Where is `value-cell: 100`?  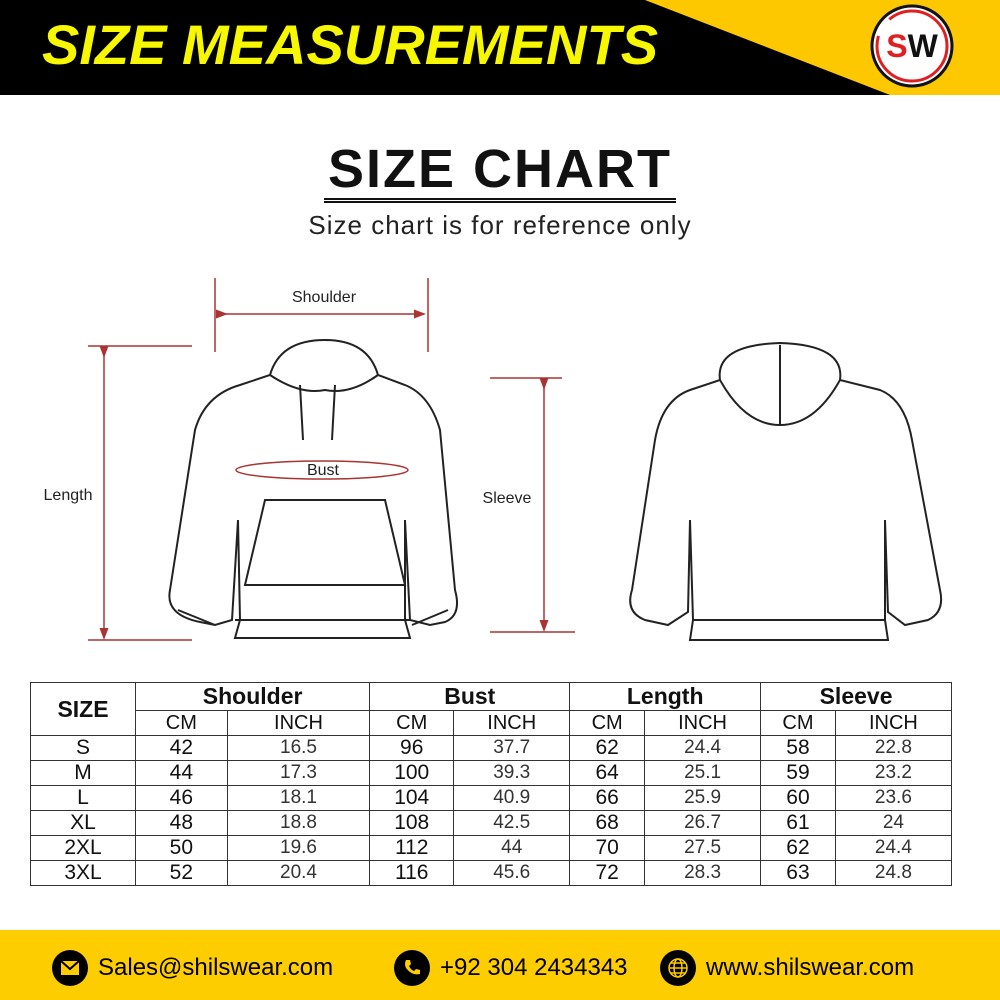 value-cell: 100 is located at coordinates (412, 773).